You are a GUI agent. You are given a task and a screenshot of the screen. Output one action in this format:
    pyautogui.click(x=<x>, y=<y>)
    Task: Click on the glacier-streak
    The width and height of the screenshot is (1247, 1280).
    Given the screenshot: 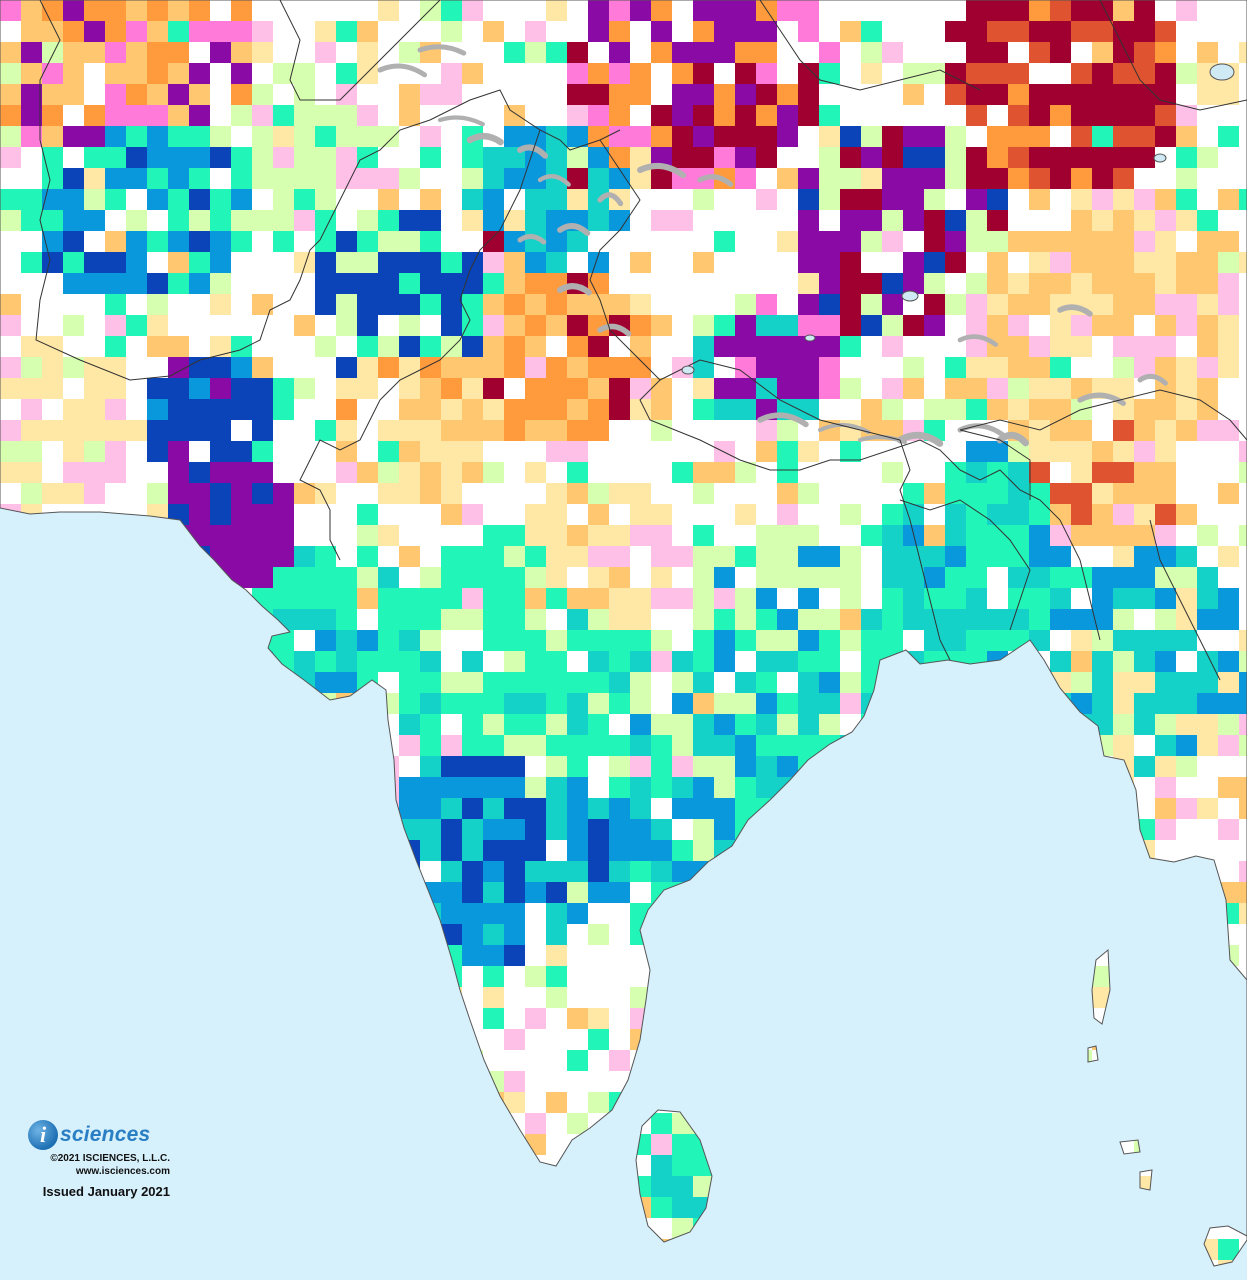 What is the action you would take?
    pyautogui.click(x=442, y=50)
    